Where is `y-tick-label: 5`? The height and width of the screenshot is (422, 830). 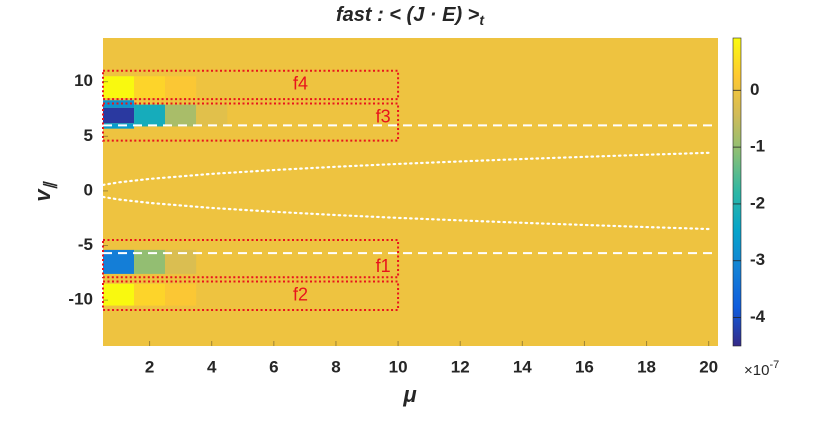
y-tick-label: 5 is located at coordinates (88, 135).